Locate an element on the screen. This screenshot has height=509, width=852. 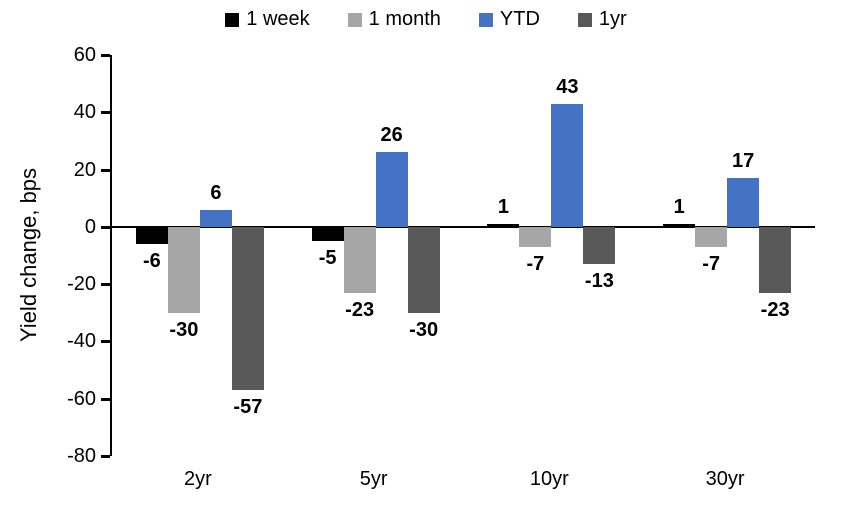
legend: 1 week 1 month YTD 1yr is located at coordinates (426, 19).